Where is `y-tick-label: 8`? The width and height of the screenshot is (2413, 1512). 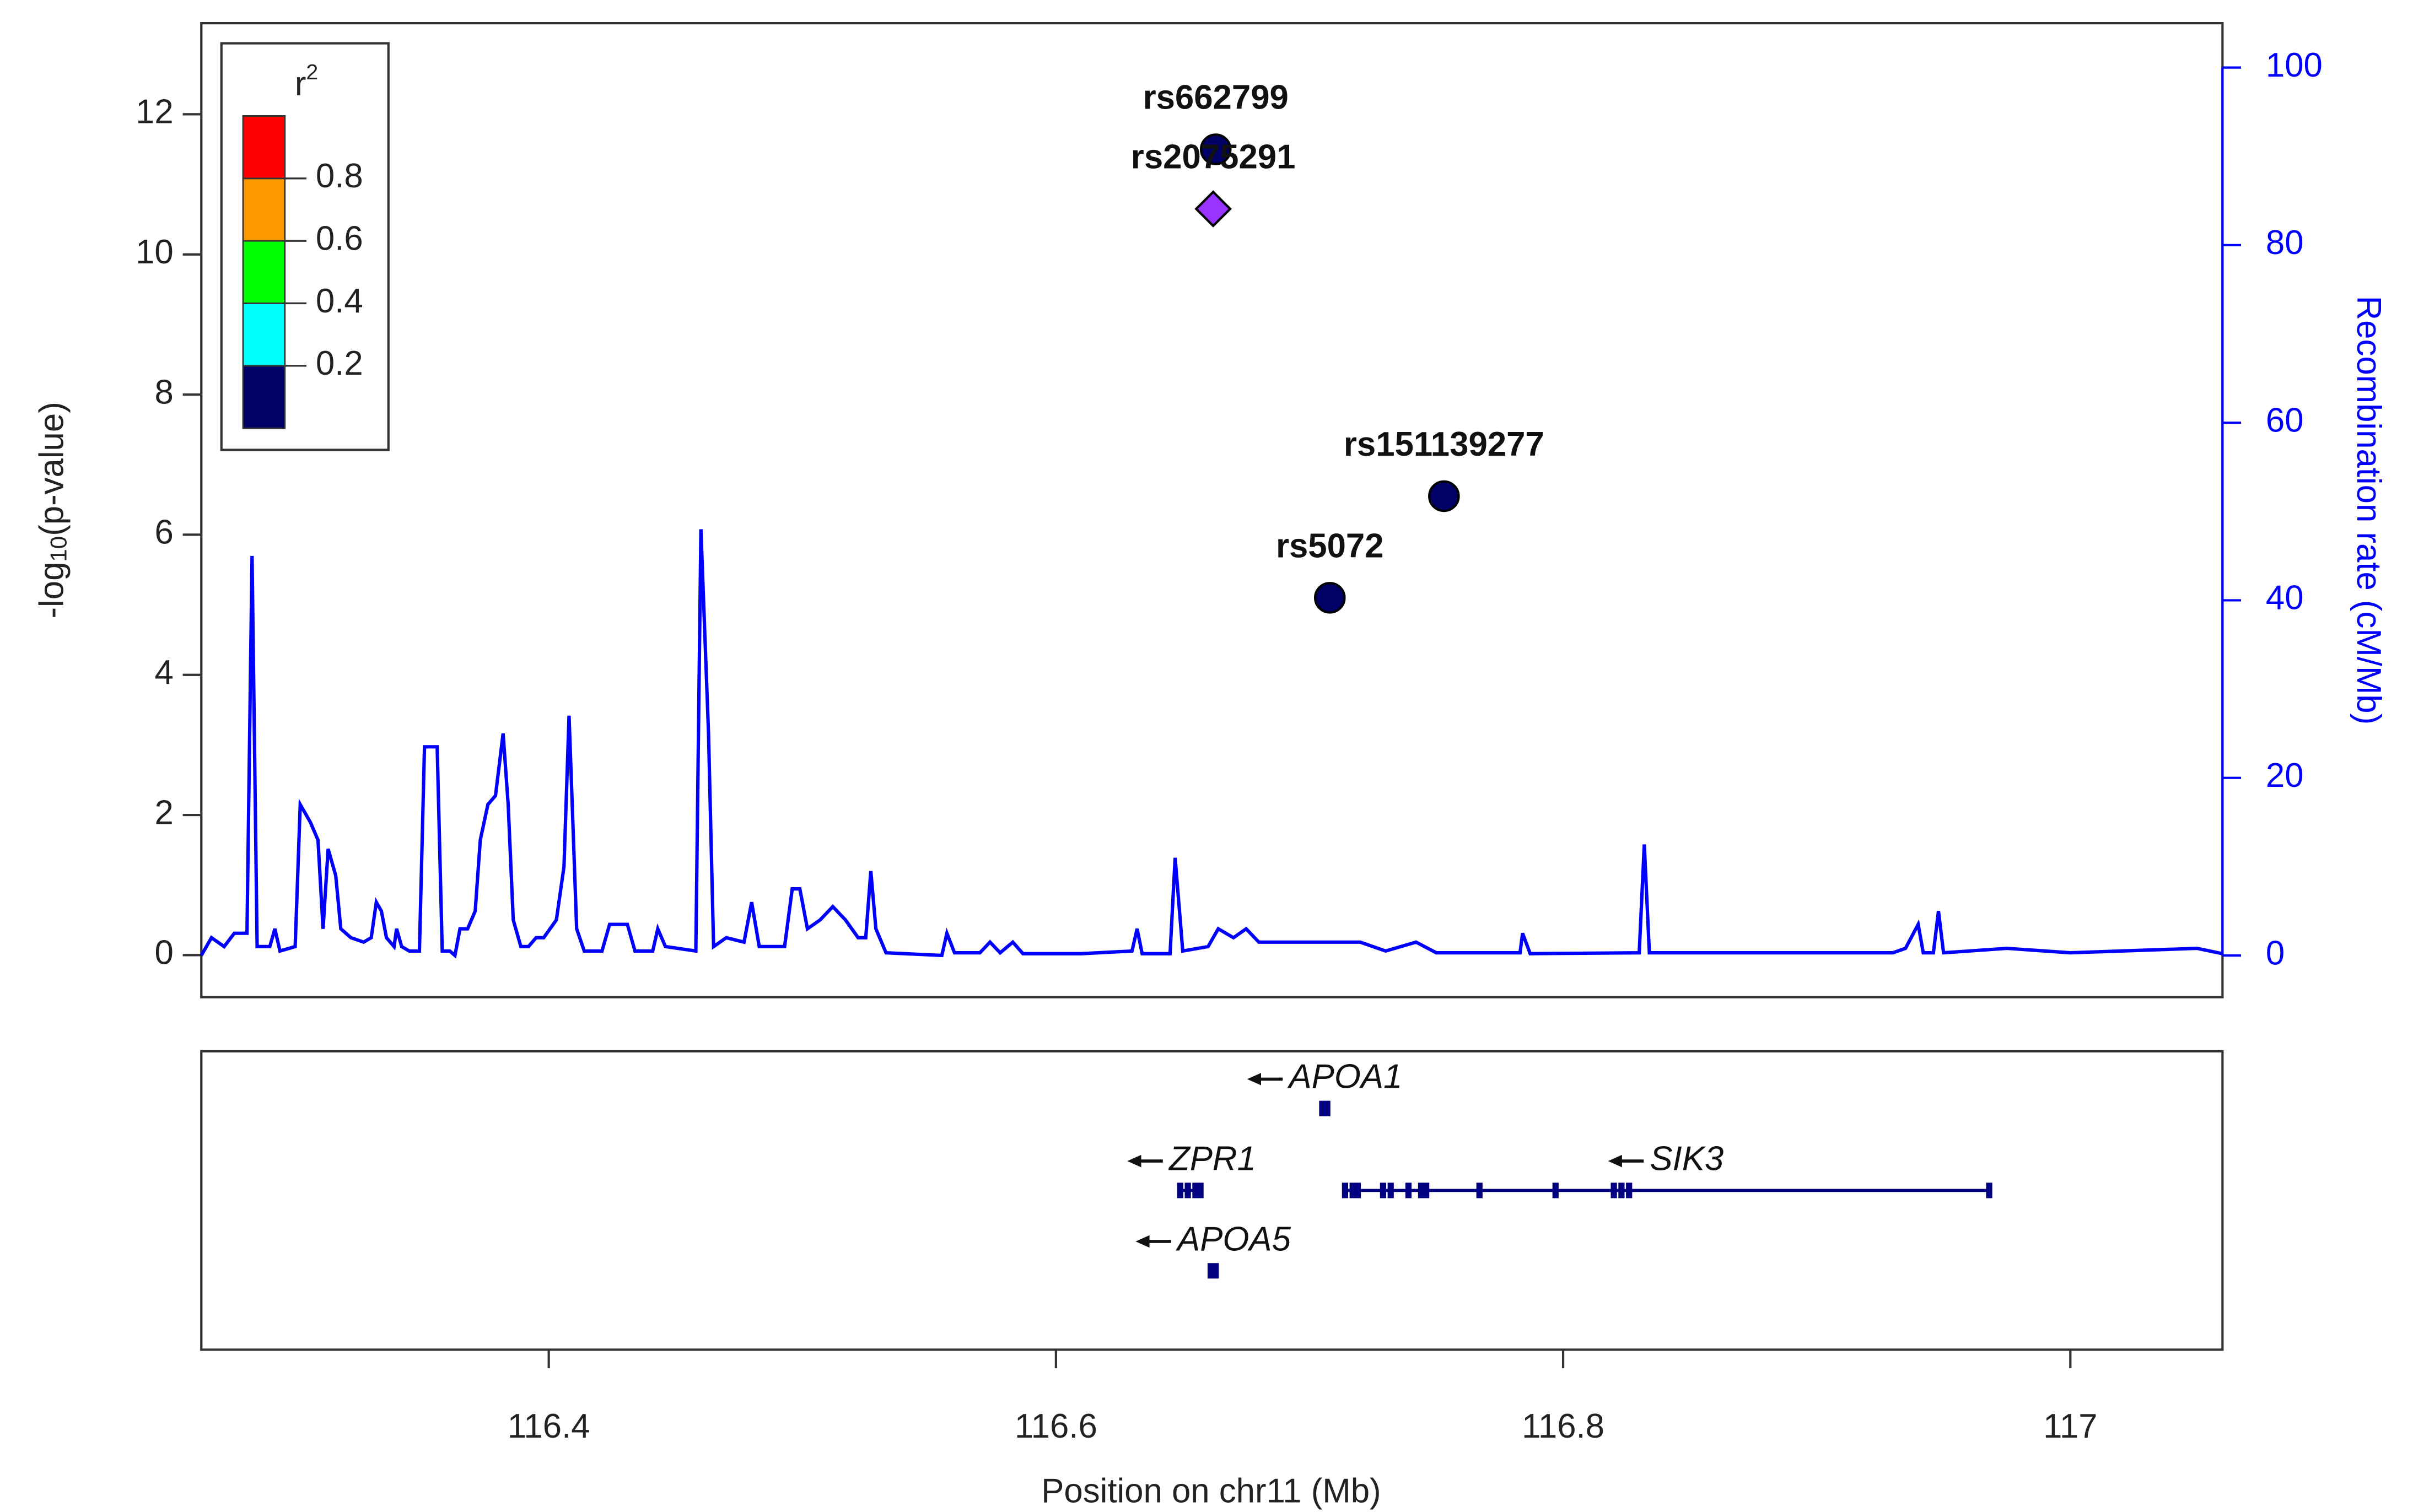
y-tick-label: 8 is located at coordinates (163, 392).